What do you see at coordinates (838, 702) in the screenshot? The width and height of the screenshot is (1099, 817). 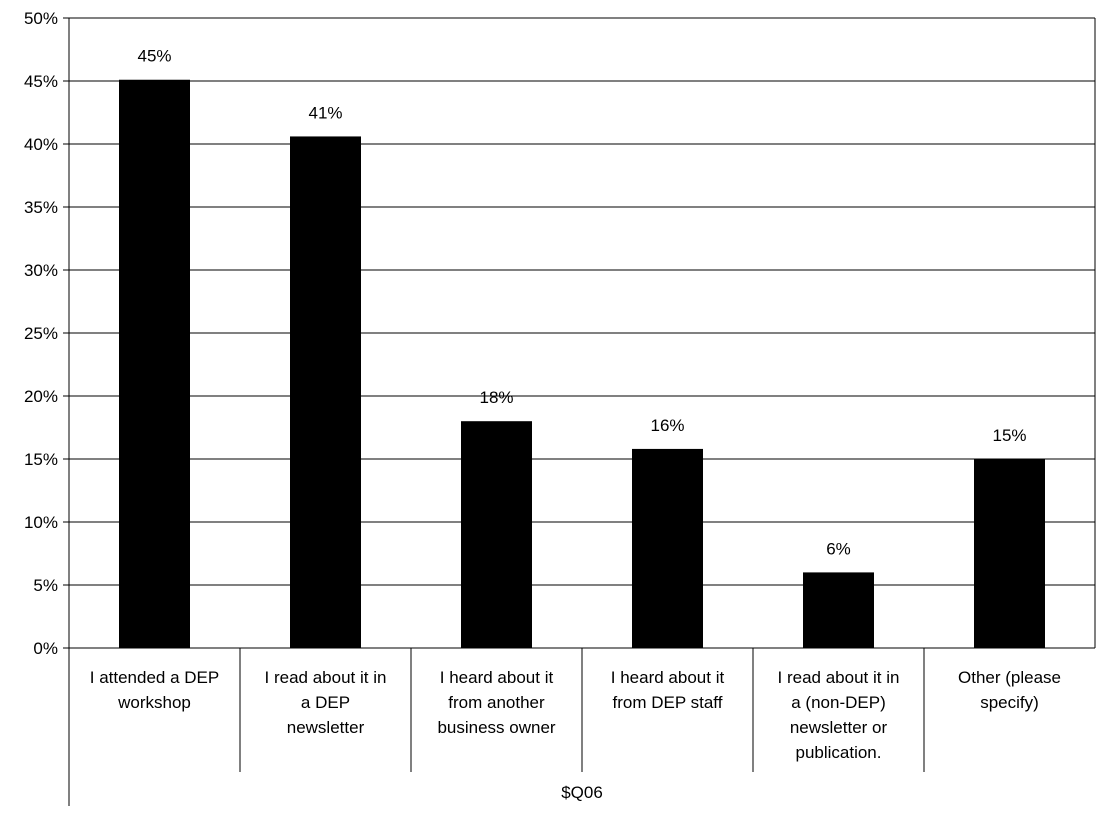 I see `category-label: a (non-DEP)` at bounding box center [838, 702].